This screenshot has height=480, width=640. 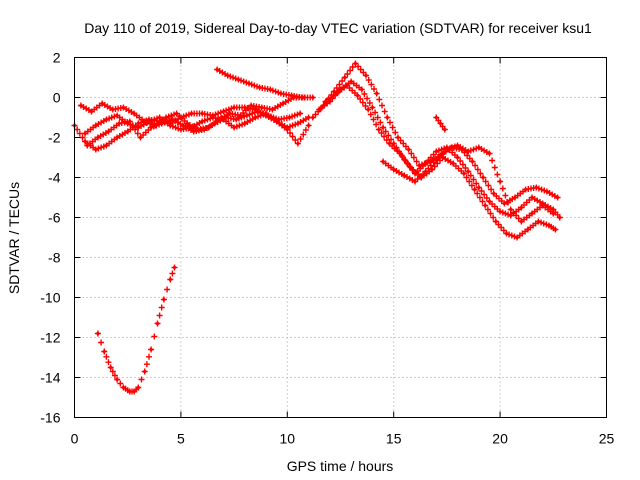 I want to click on y-tick-label: 2, so click(x=57, y=58).